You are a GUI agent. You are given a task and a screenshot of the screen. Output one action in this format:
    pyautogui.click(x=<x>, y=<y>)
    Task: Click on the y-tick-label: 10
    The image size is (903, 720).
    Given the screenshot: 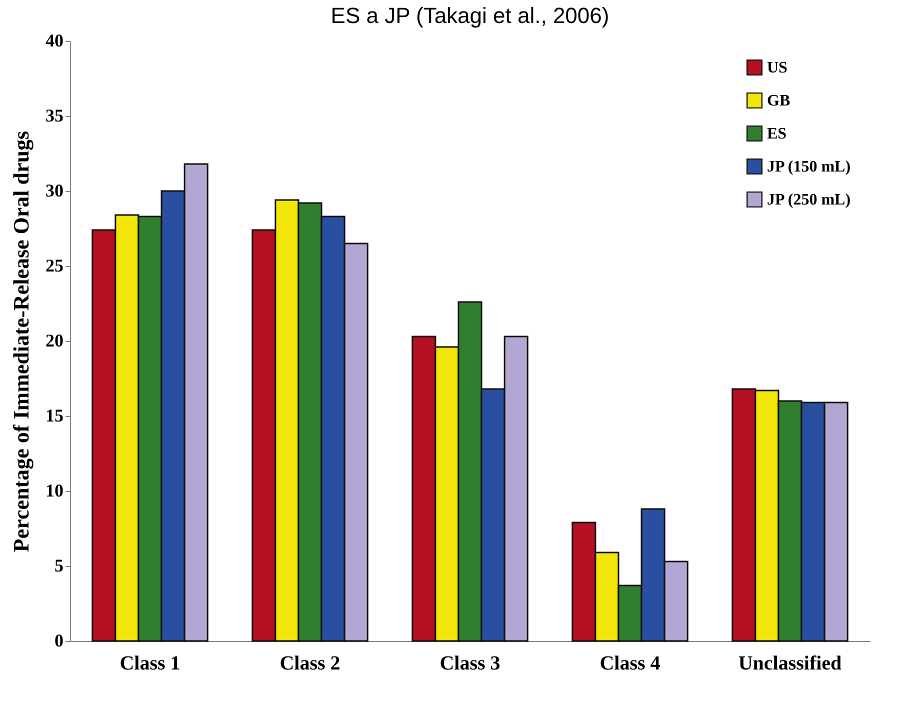 What is the action you would take?
    pyautogui.click(x=55, y=490)
    